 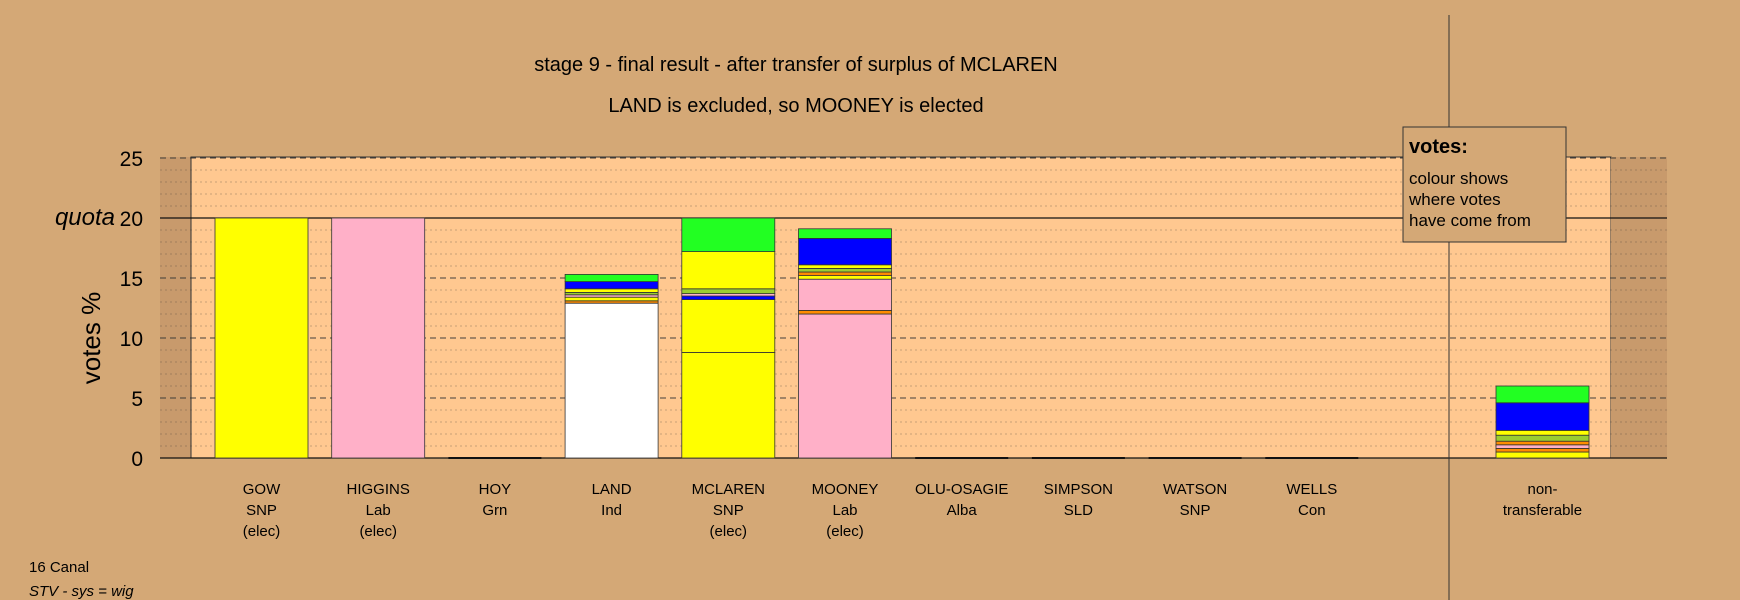 What do you see at coordinates (261, 338) in the screenshot?
I see `bar-gow-segment` at bounding box center [261, 338].